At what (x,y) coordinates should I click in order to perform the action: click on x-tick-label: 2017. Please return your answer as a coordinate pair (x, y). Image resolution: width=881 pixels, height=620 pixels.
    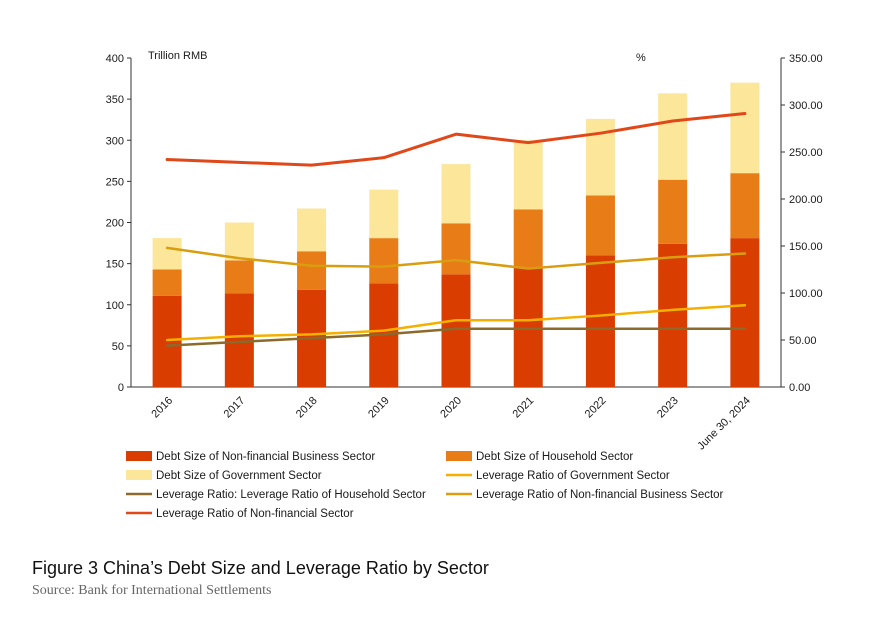
    Looking at the image, I should click on (235, 408).